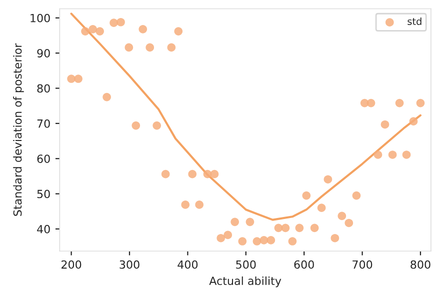 The height and width of the screenshot is (292, 442). What do you see at coordinates (40, 18) in the screenshot?
I see `y-tick-label: 100` at bounding box center [40, 18].